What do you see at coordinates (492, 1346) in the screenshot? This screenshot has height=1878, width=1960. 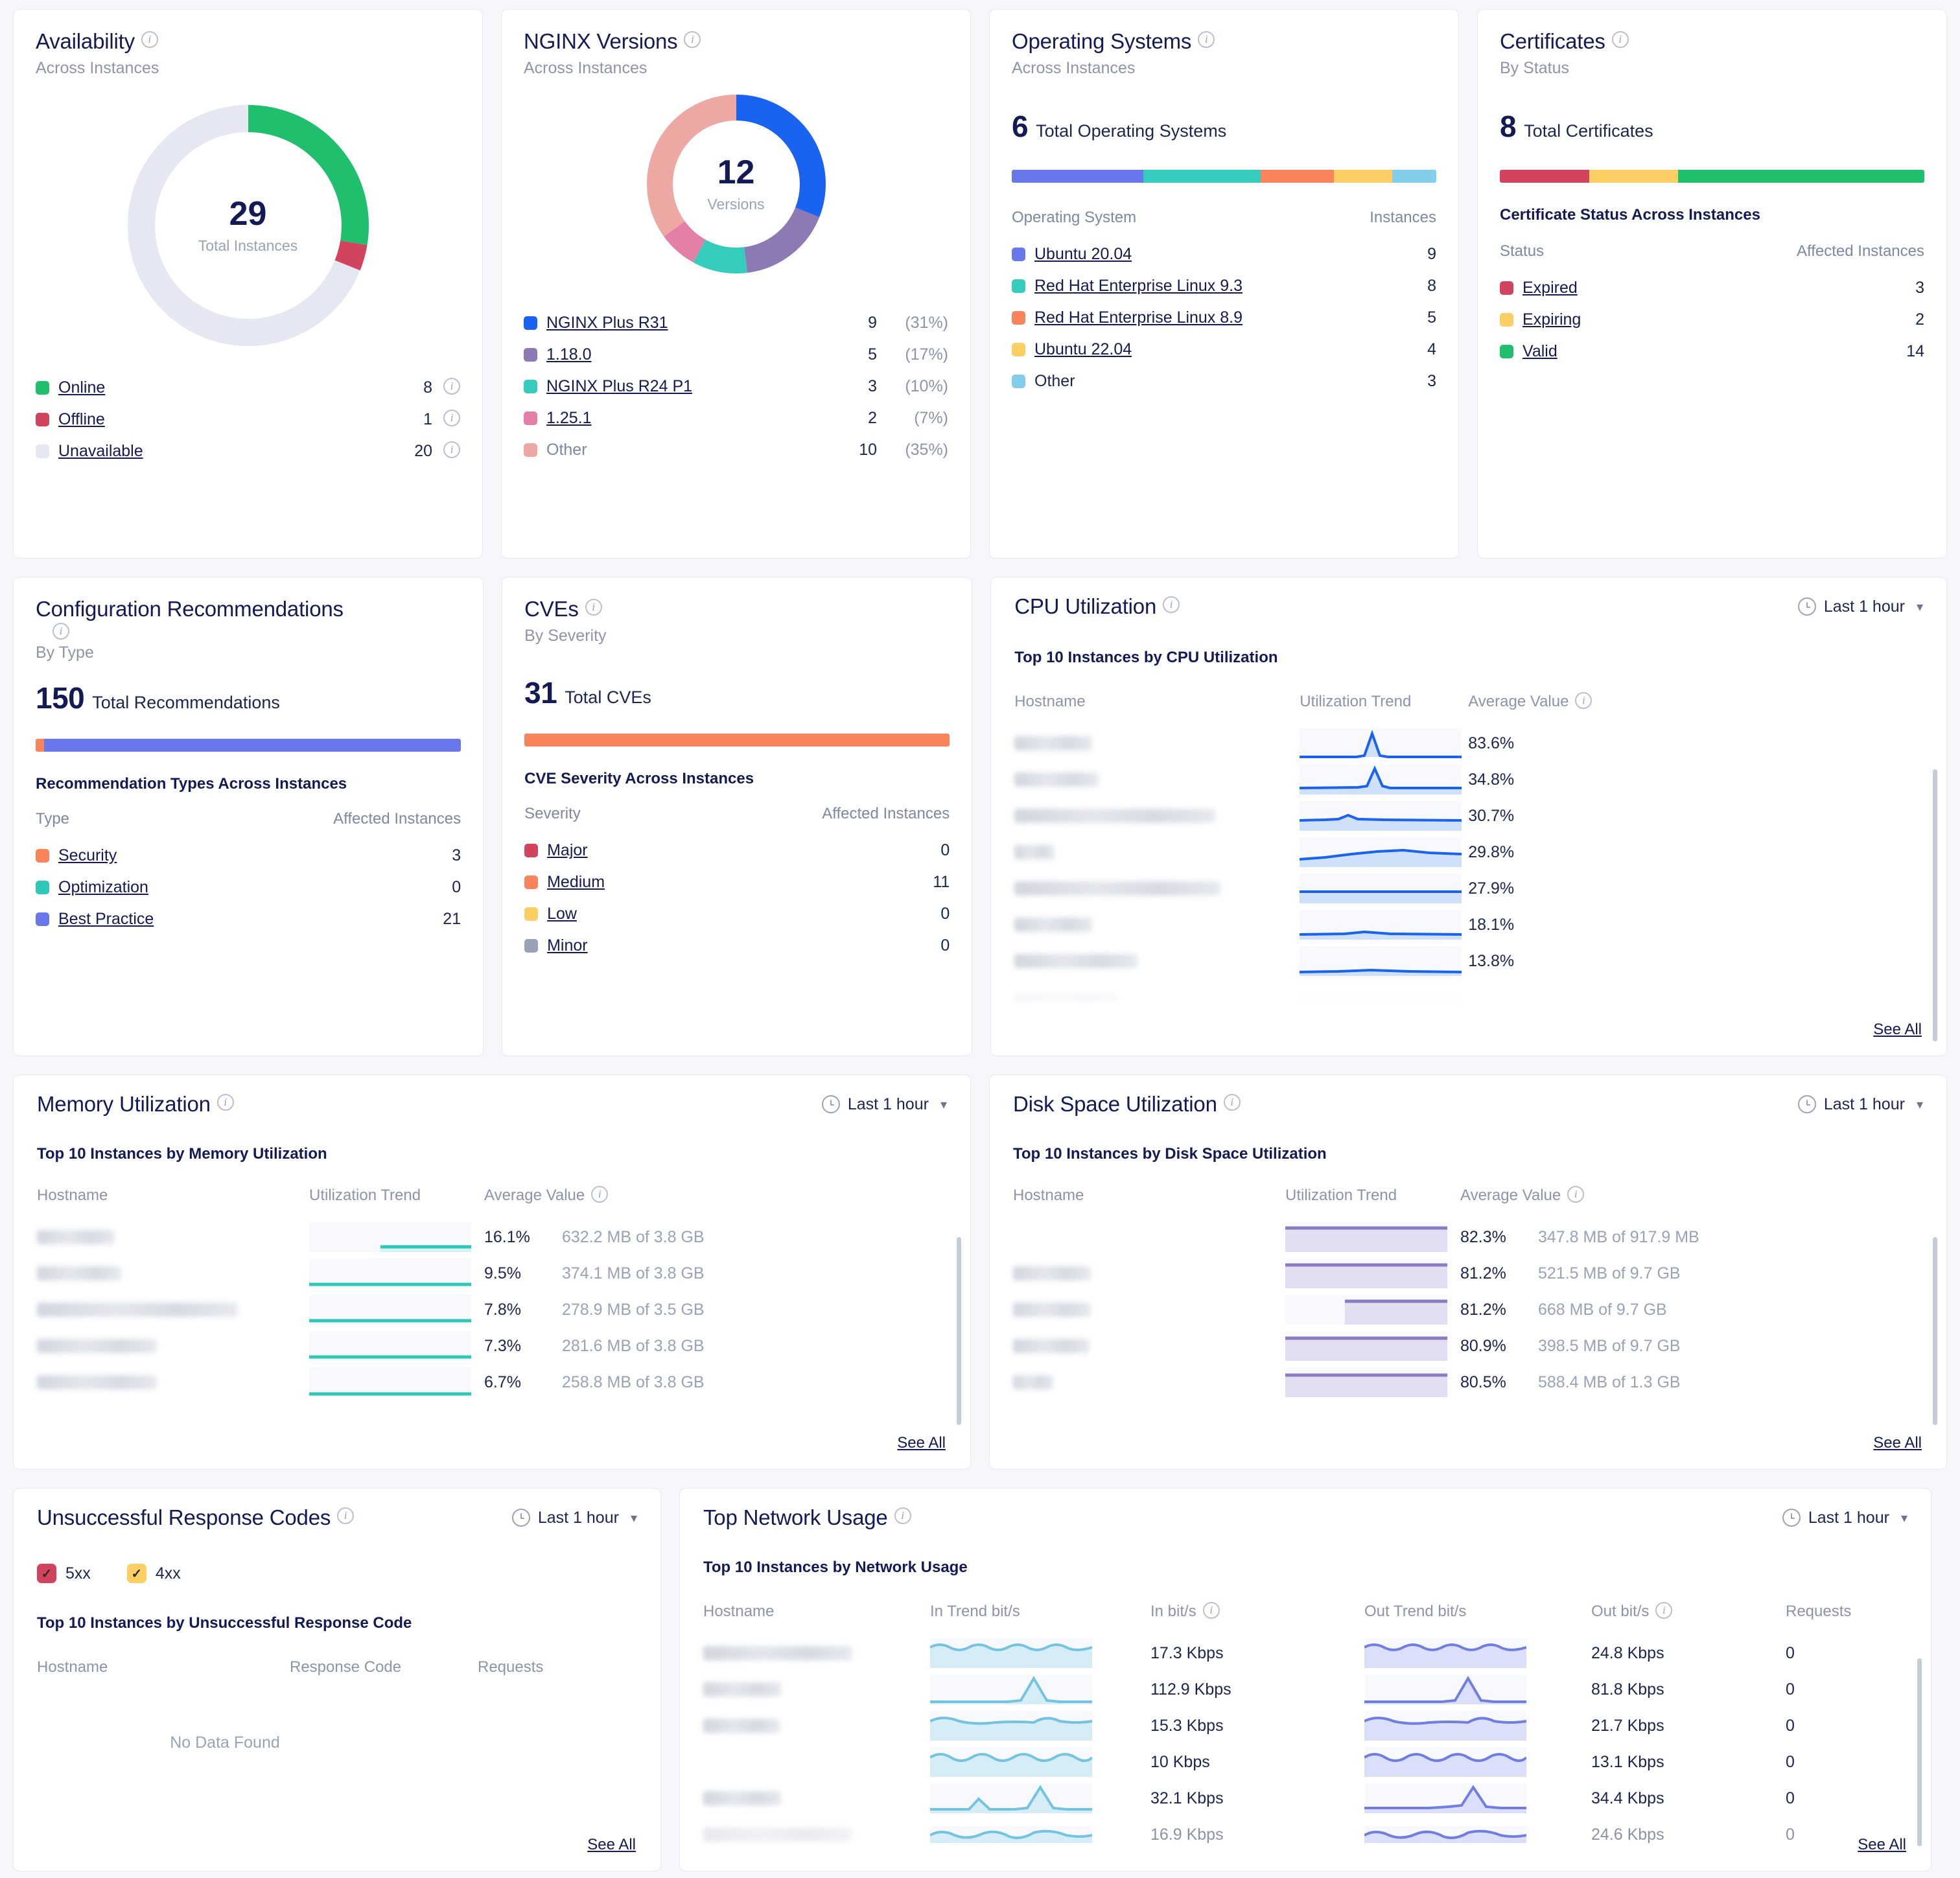 I see `table-row: 7.3% 281.6 MB of 3.8 GB` at bounding box center [492, 1346].